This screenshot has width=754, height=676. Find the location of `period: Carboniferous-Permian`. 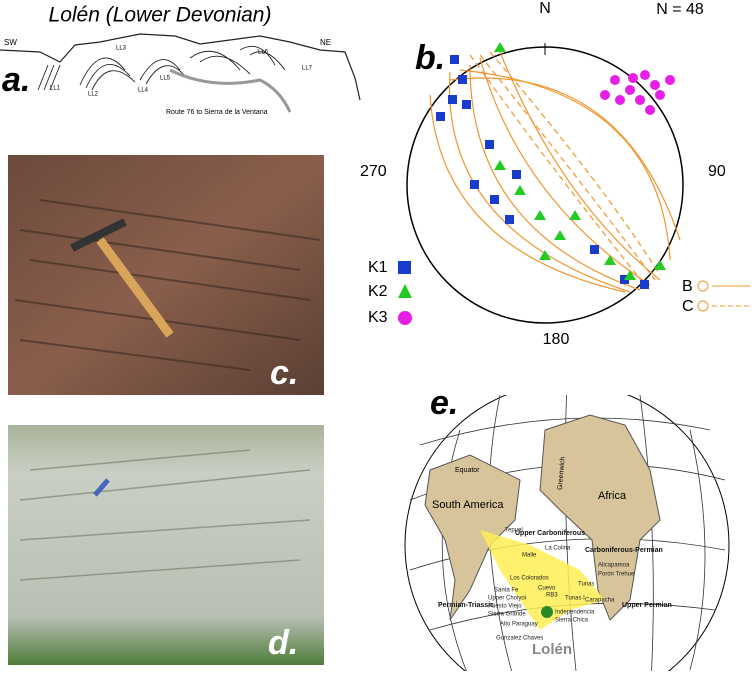

period: Carboniferous-Permian is located at coordinates (624, 550).